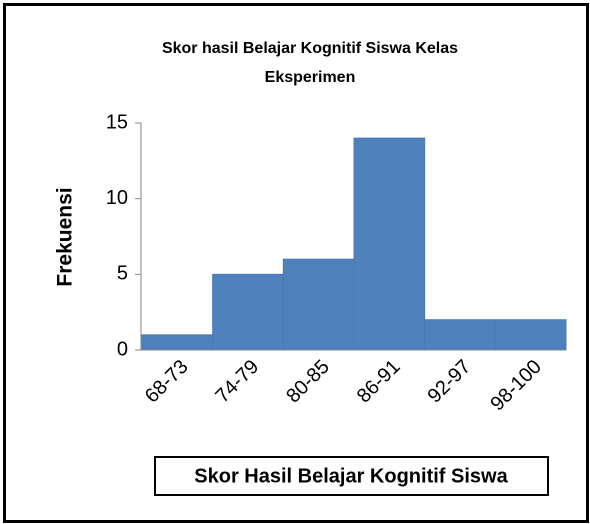 This screenshot has width=590, height=524. What do you see at coordinates (379, 382) in the screenshot?
I see `x-tick-label: 86-91` at bounding box center [379, 382].